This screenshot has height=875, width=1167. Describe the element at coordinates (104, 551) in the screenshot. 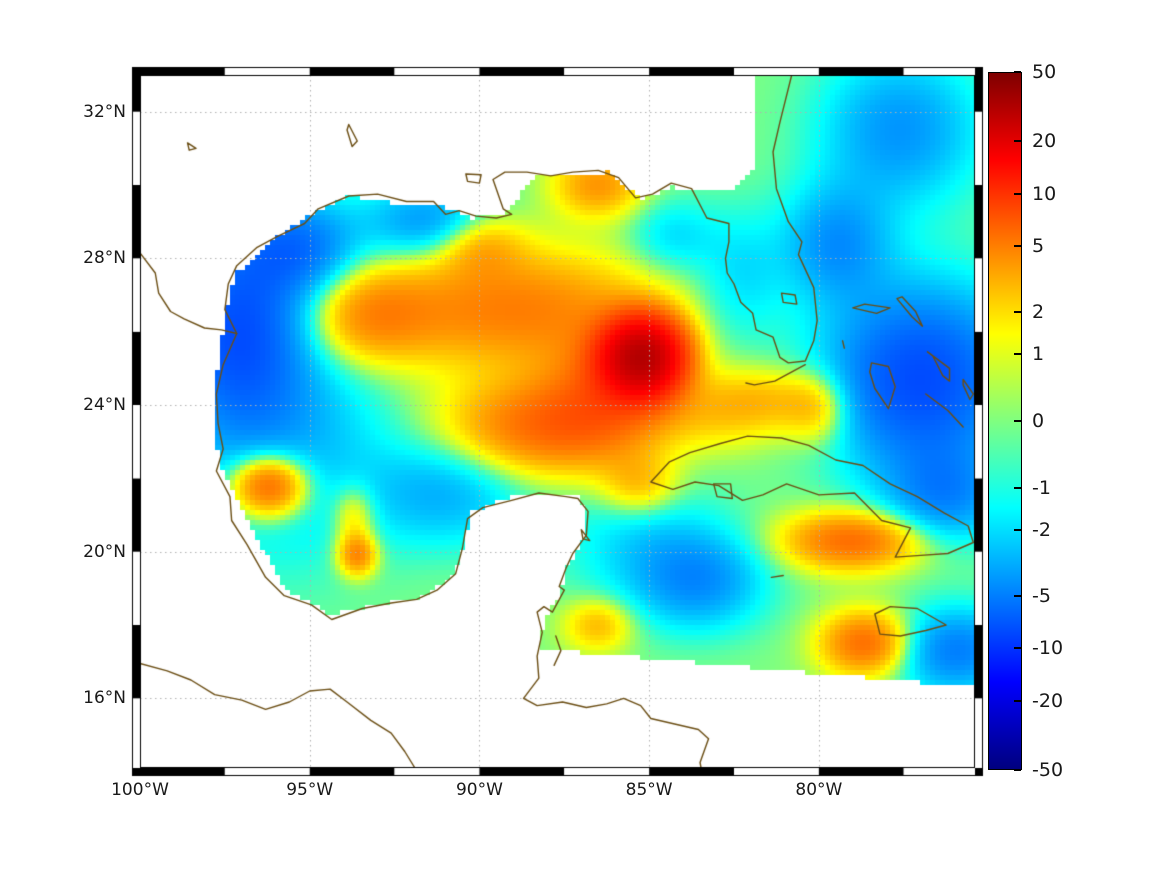

I see `y-tick-label: 20°N` at that location.